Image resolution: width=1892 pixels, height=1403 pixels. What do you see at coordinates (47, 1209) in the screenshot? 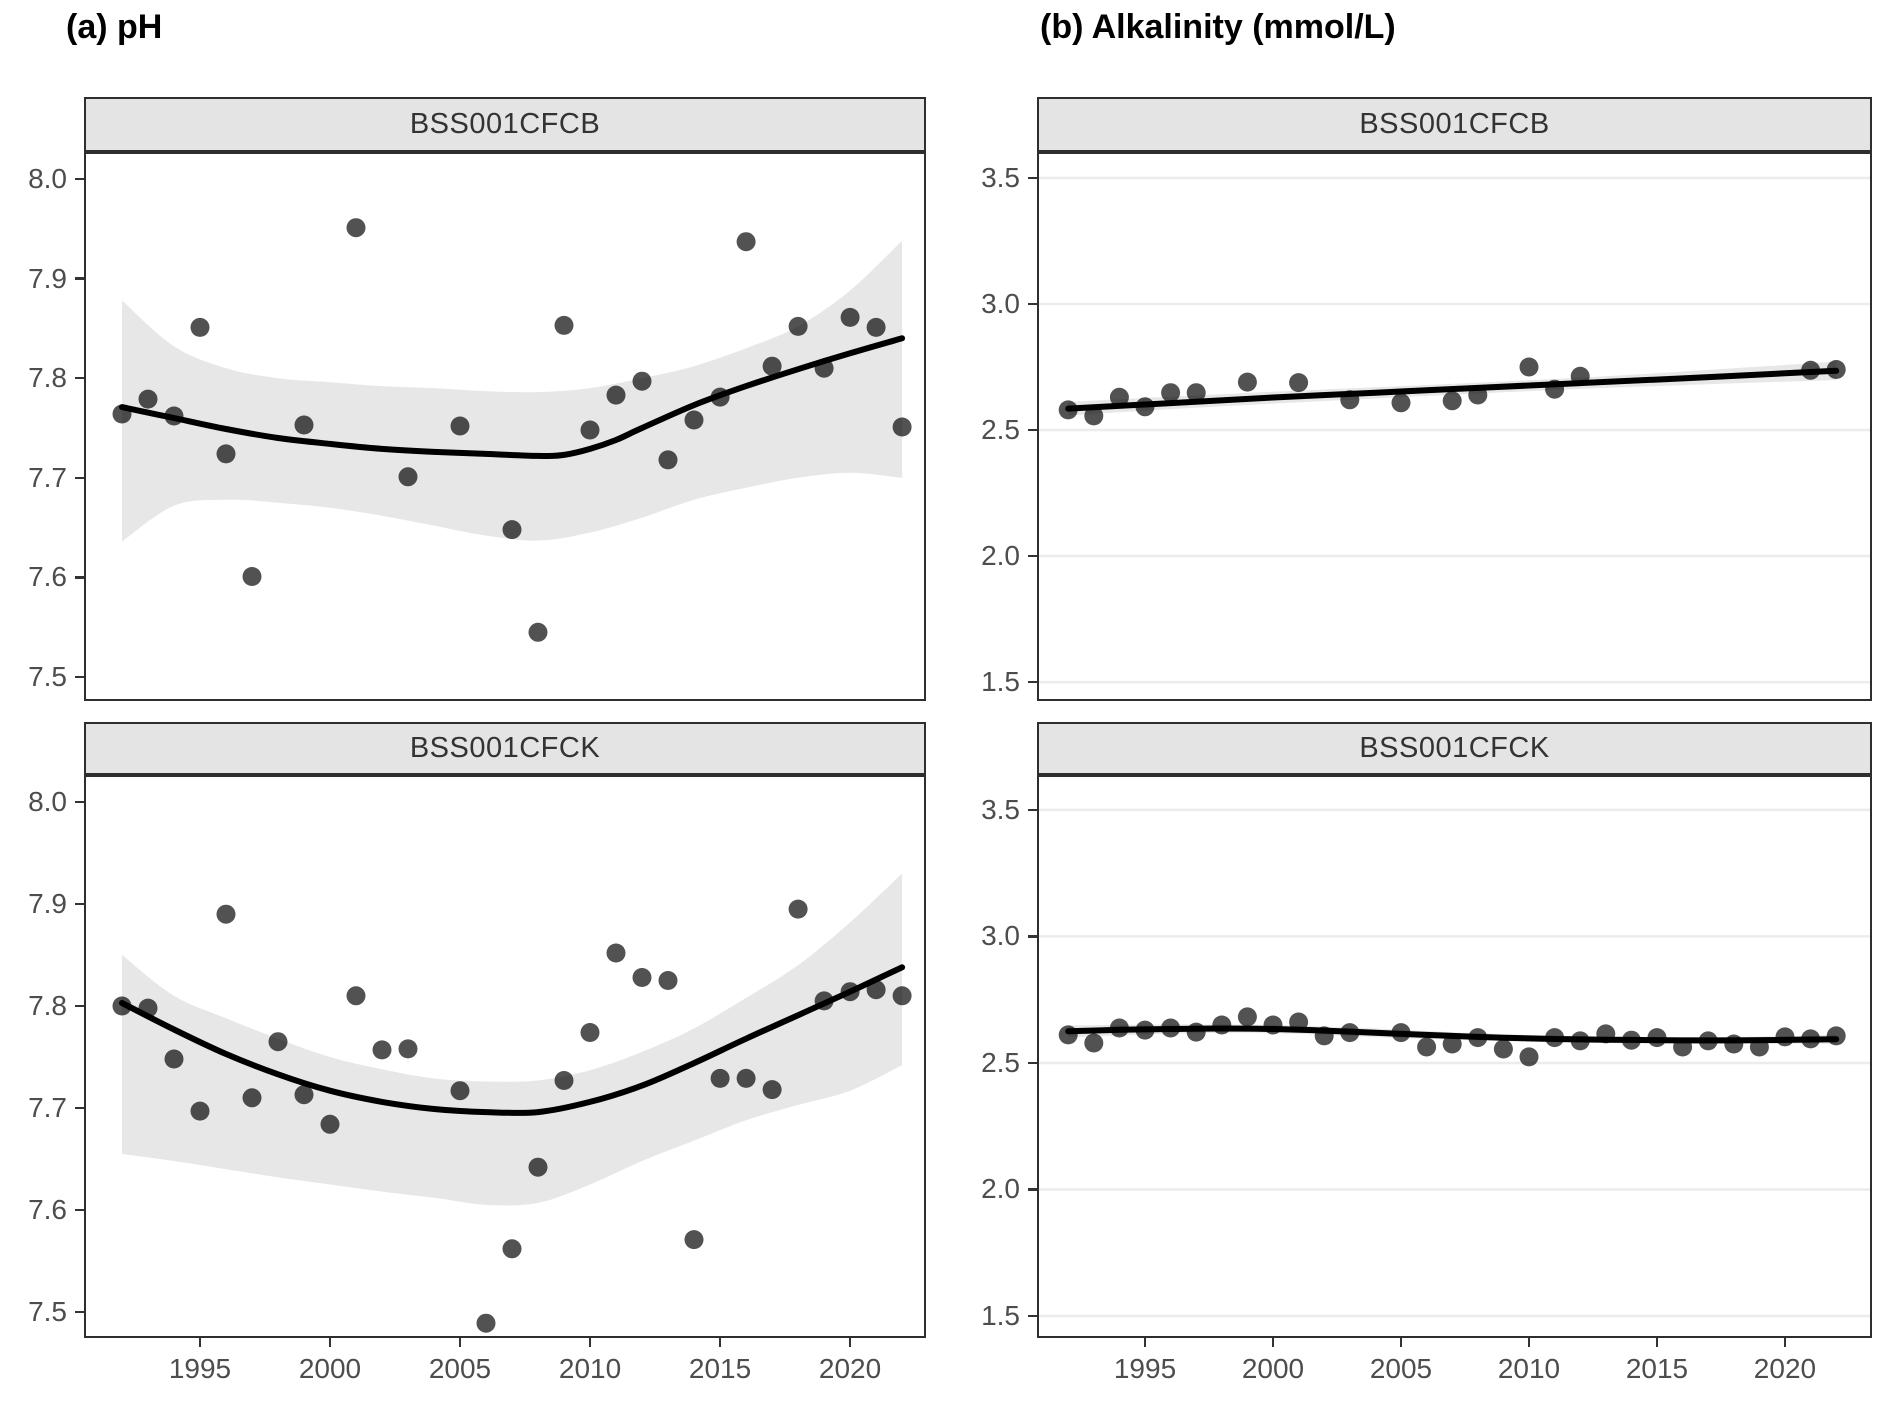
I see `y-axis-tick-label: 7.6` at bounding box center [47, 1209].